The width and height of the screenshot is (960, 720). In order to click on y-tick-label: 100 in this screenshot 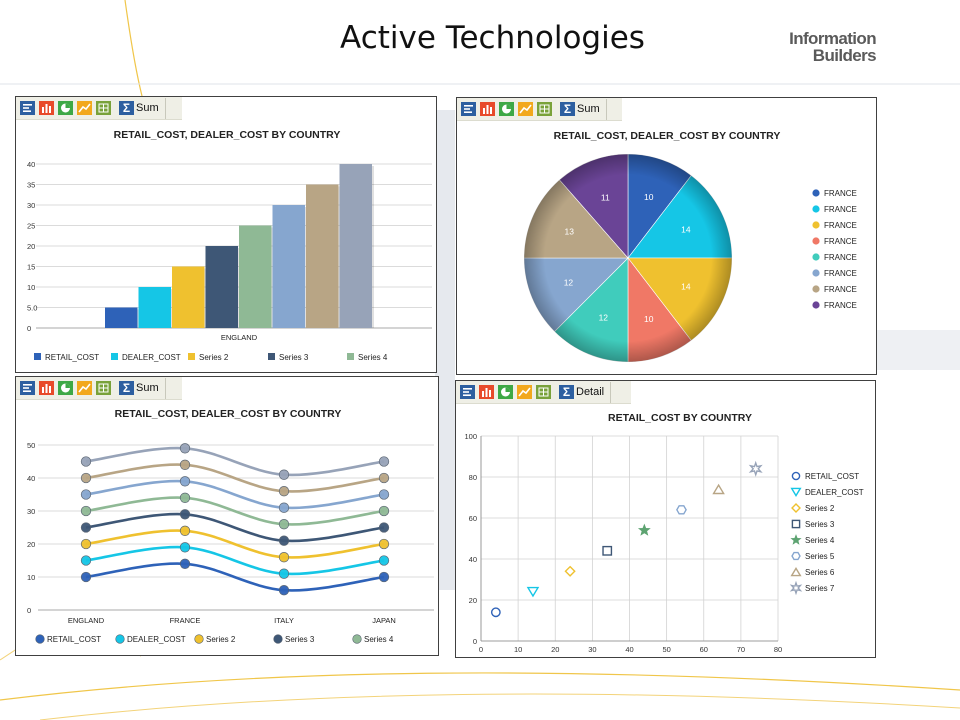, I will do `click(470, 436)`.